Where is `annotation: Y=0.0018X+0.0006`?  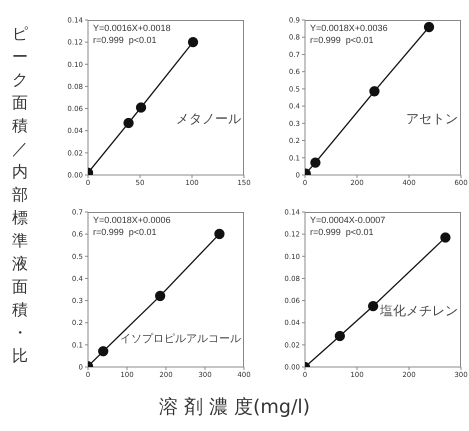
annotation: Y=0.0018X+0.0006 is located at coordinates (132, 220).